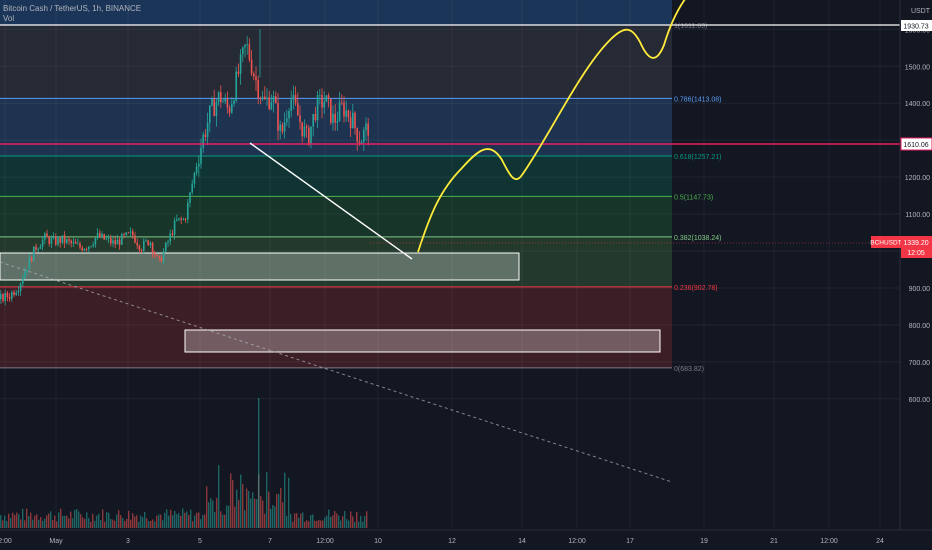  I want to click on symbol-title: Bitcoin Cash / TetherUS, 1h, BINANCE, so click(72, 8).